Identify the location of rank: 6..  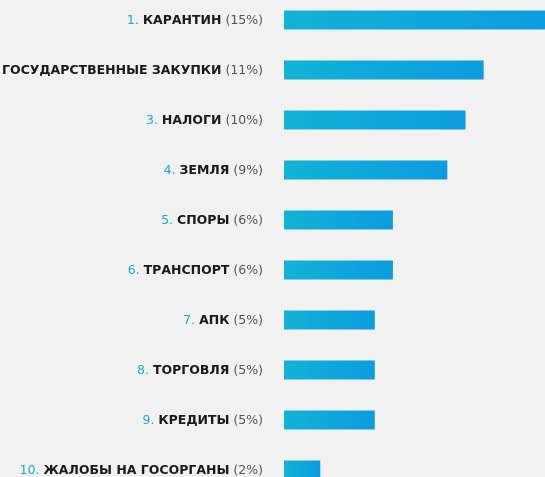
(134, 269).